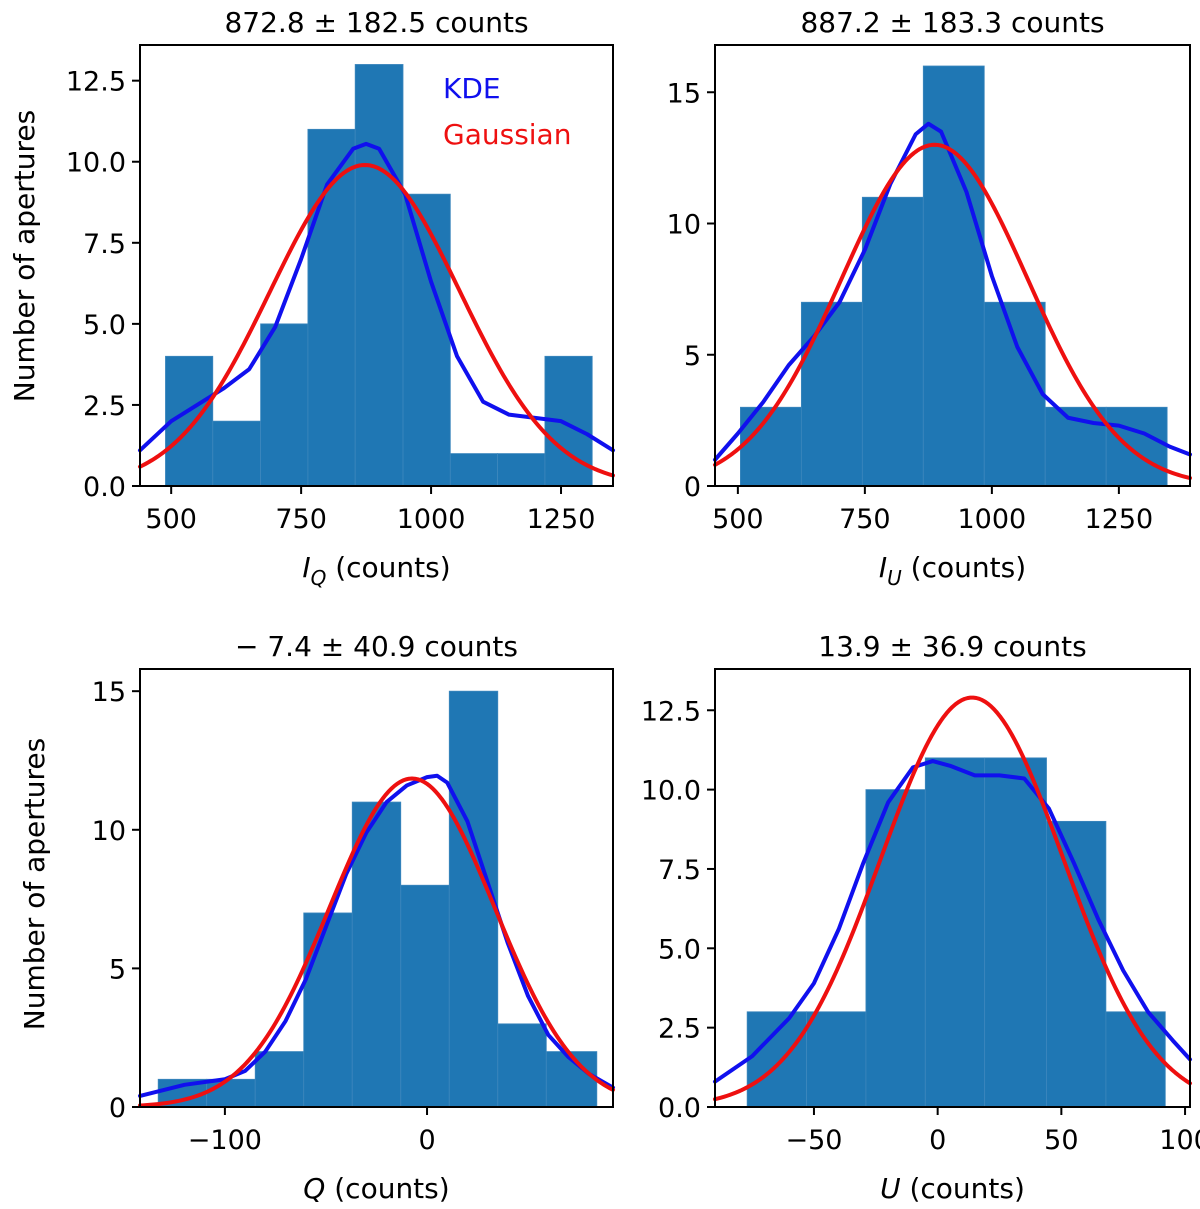  I want to click on x-axis-label: U (counts), so click(952, 1188).